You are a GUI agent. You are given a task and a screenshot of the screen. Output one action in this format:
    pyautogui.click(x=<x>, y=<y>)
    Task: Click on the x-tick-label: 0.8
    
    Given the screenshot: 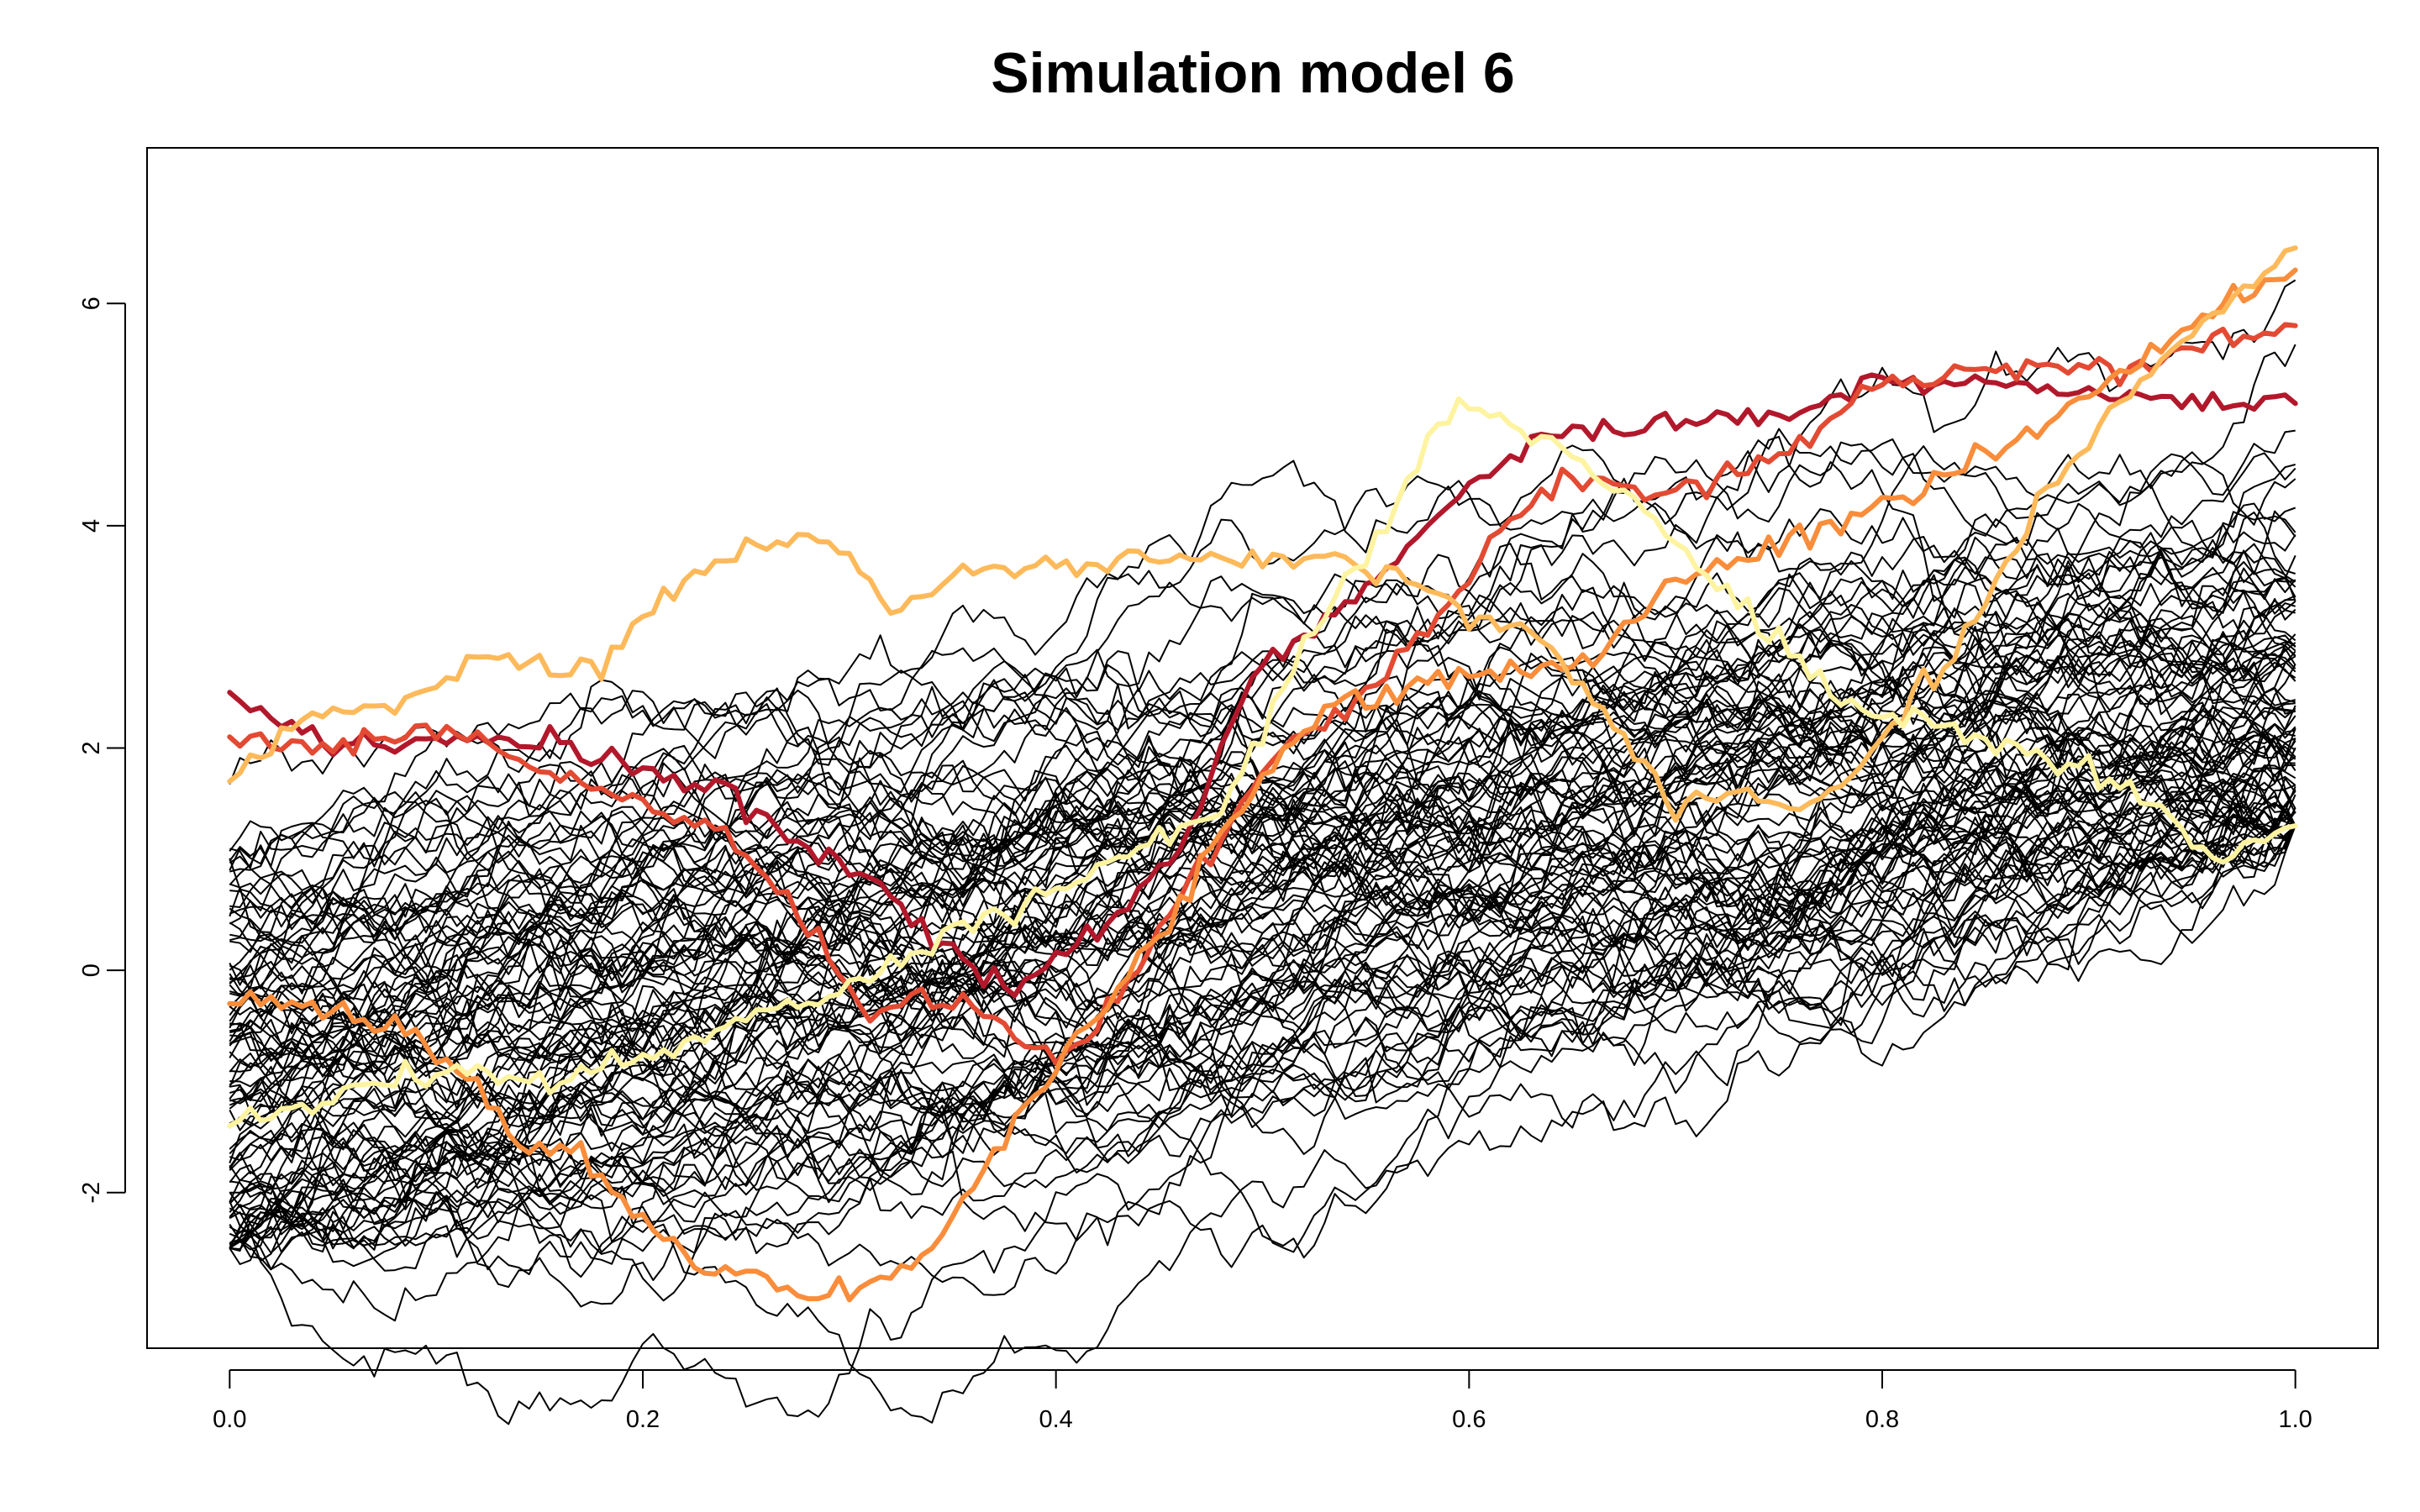 What is the action you would take?
    pyautogui.click(x=1882, y=1419)
    